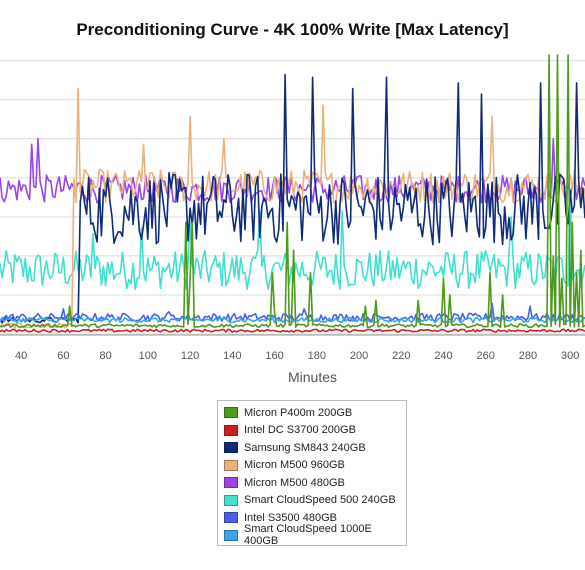 This screenshot has height=570, width=585. I want to click on x-tick-label: 280, so click(528, 356).